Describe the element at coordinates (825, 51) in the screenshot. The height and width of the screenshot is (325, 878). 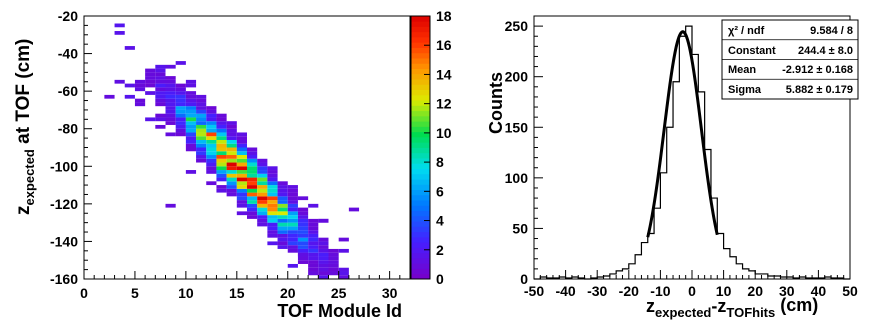
I see `stats-value: 244.4 ± 8.0` at that location.